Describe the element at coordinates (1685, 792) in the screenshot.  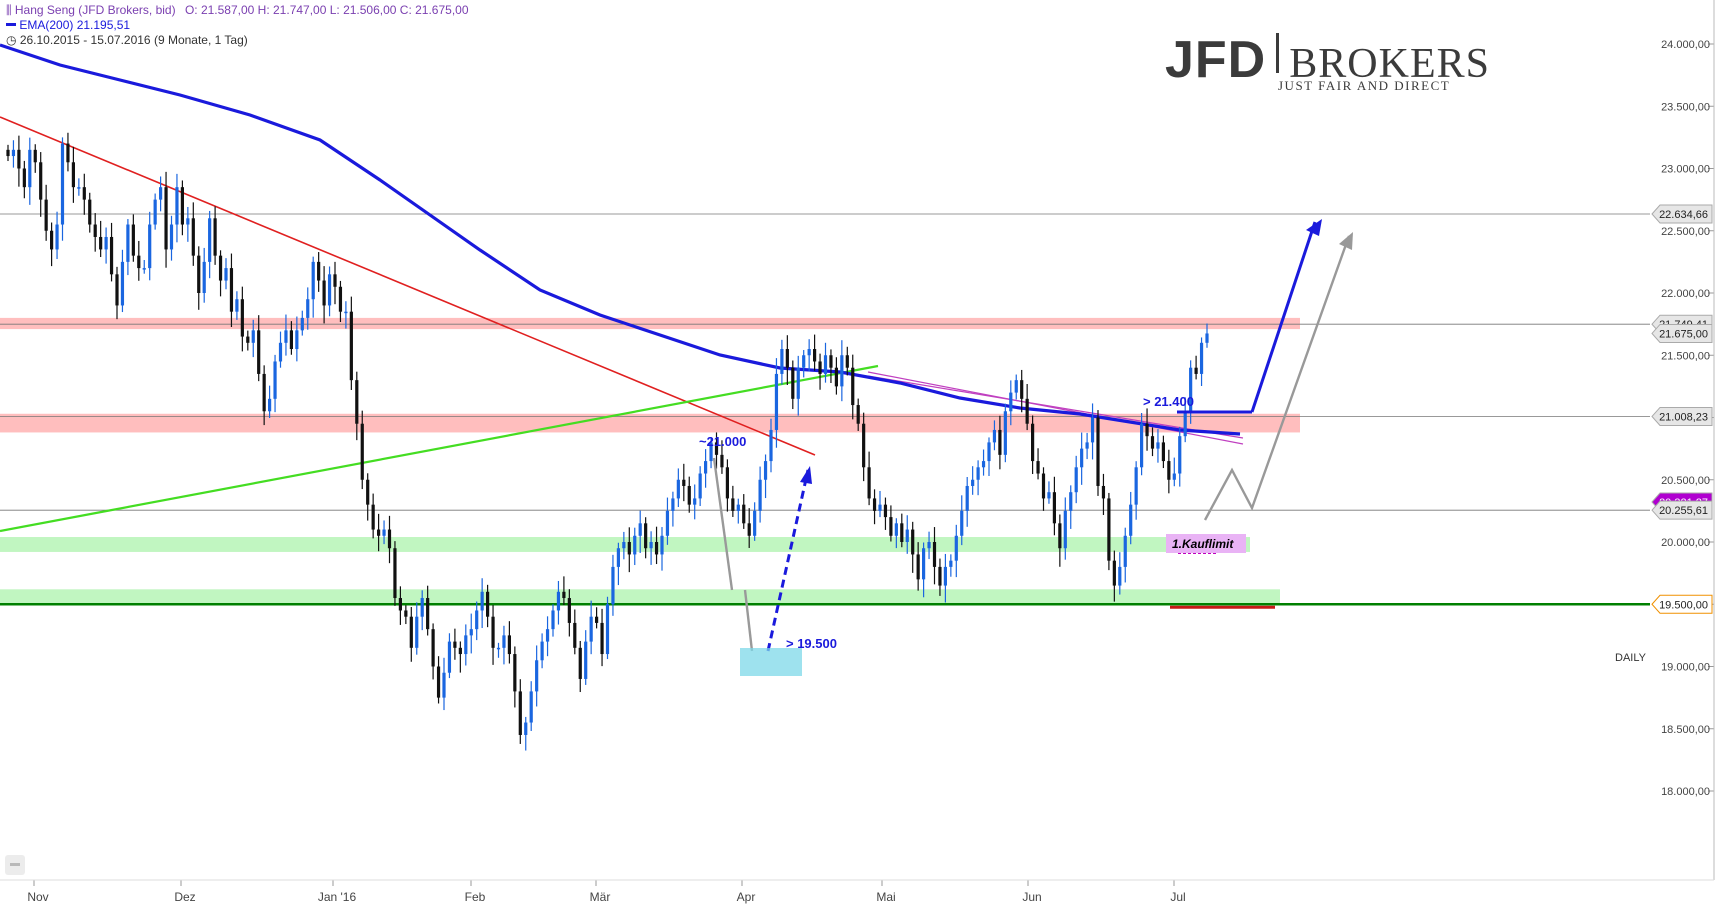
I see `y-tick-label: 18.000,00` at that location.